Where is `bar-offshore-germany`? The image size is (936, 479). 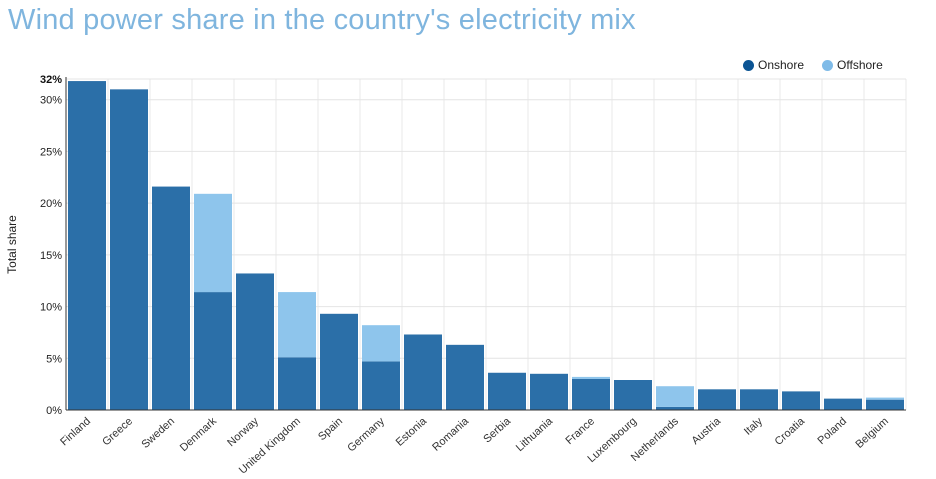
bar-offshore-germany is located at coordinates (381, 343).